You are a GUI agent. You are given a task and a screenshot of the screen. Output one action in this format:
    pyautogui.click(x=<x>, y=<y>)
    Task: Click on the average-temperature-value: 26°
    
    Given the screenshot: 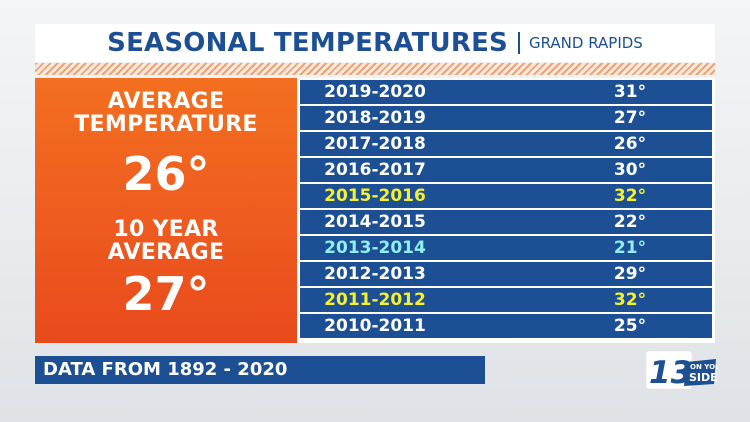 What is the action you would take?
    pyautogui.click(x=166, y=174)
    